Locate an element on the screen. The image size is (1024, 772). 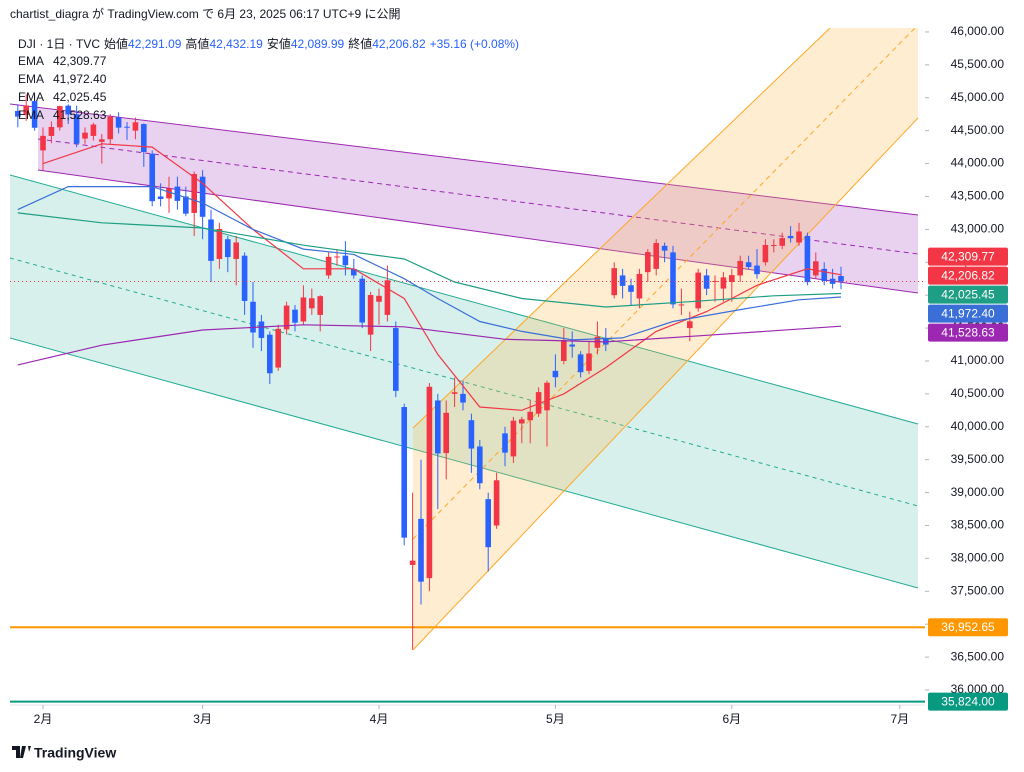
price-tag-label: 36,952.65 is located at coordinates (968, 627).